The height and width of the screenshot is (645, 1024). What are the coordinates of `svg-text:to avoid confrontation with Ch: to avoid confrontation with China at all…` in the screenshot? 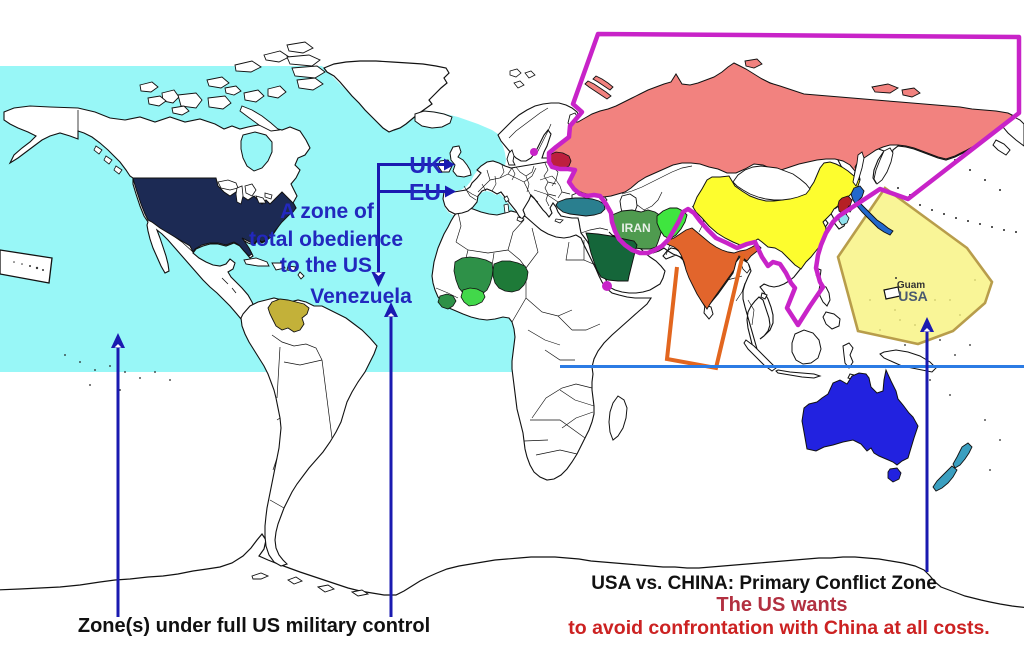 It's located at (778, 628).